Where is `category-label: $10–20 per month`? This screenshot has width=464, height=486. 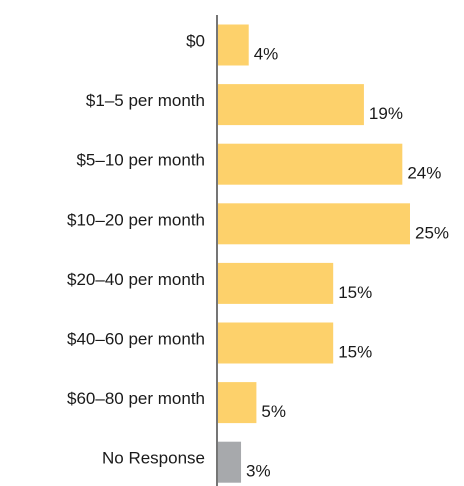 category-label: $10–20 per month is located at coordinates (136, 219).